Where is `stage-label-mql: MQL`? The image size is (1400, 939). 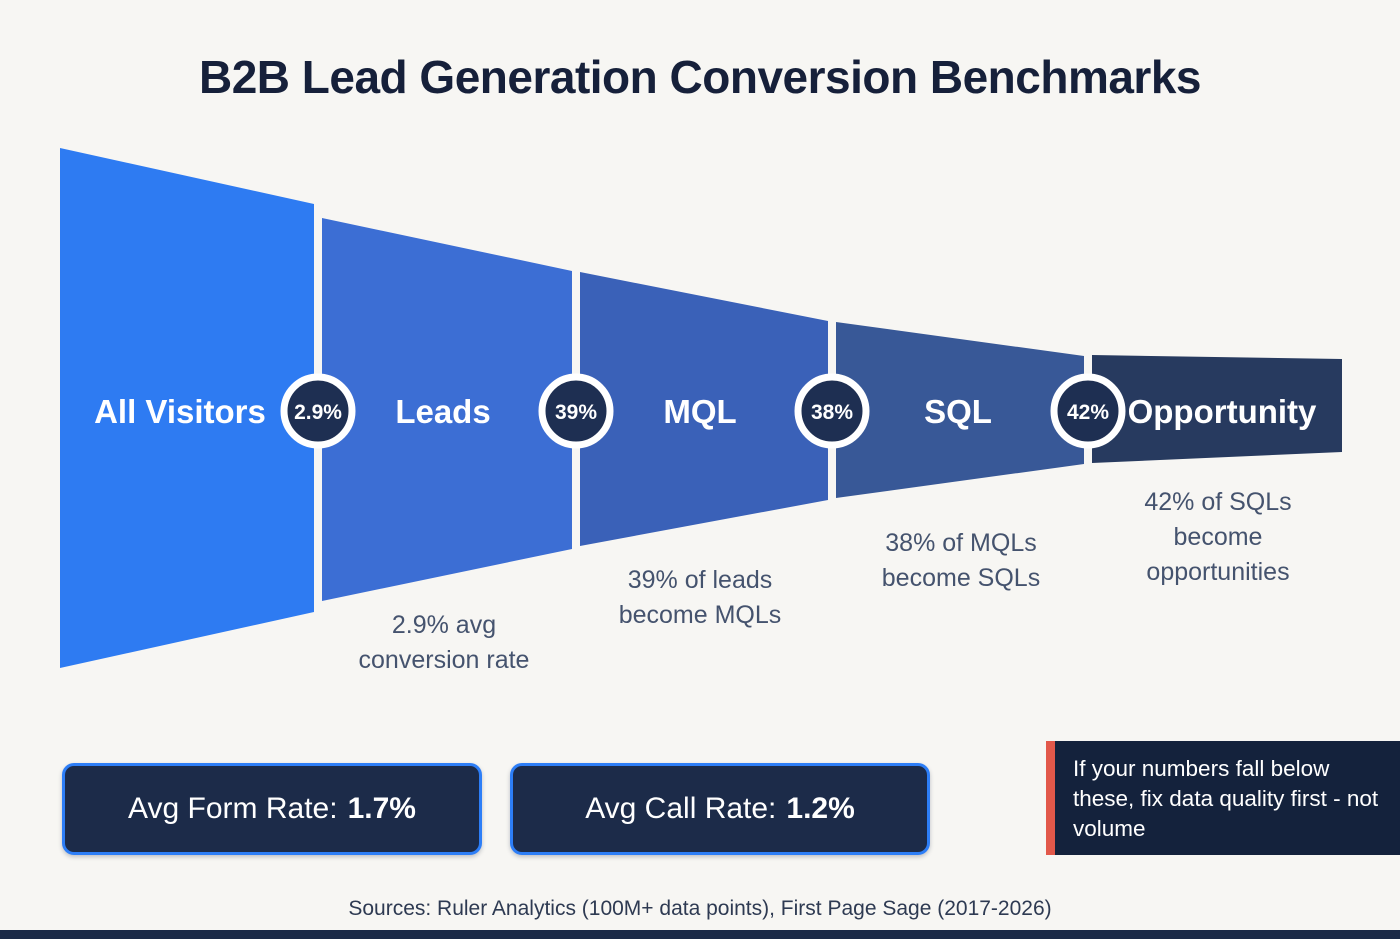
stage-label-mql: MQL is located at coordinates (699, 411).